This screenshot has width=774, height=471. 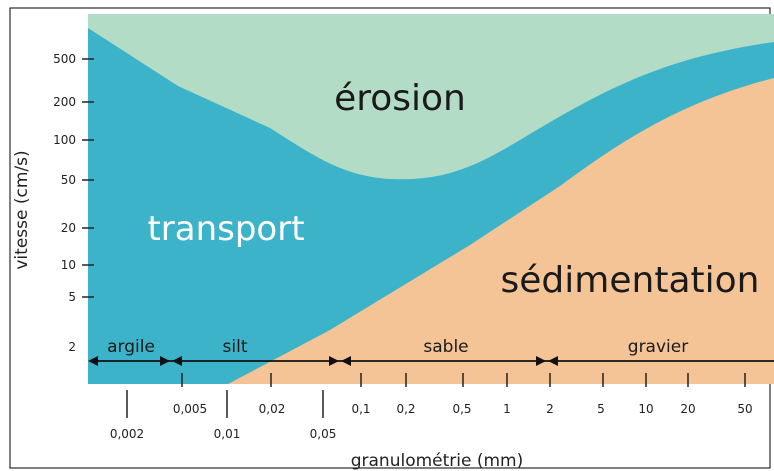 What do you see at coordinates (630, 280) in the screenshot?
I see `region-sedimentation: sédimentation` at bounding box center [630, 280].